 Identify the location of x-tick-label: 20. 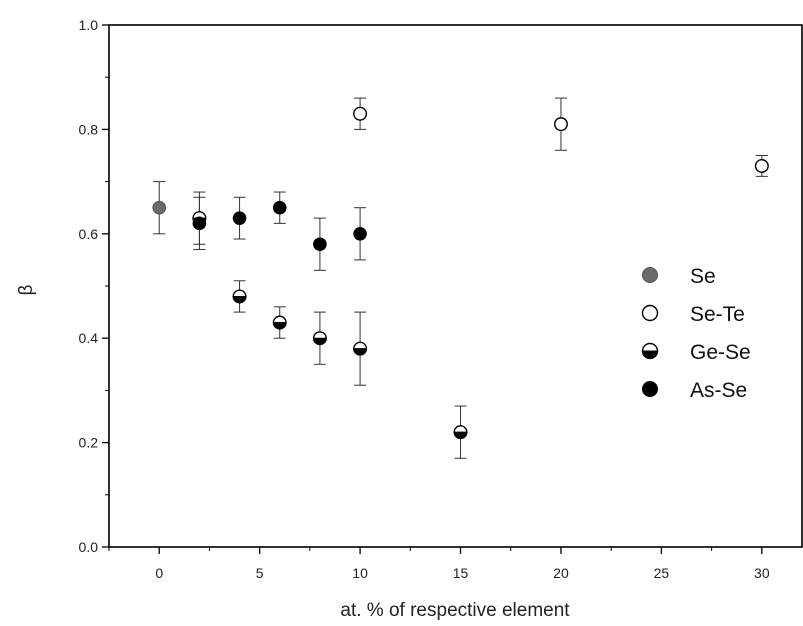
(561, 573).